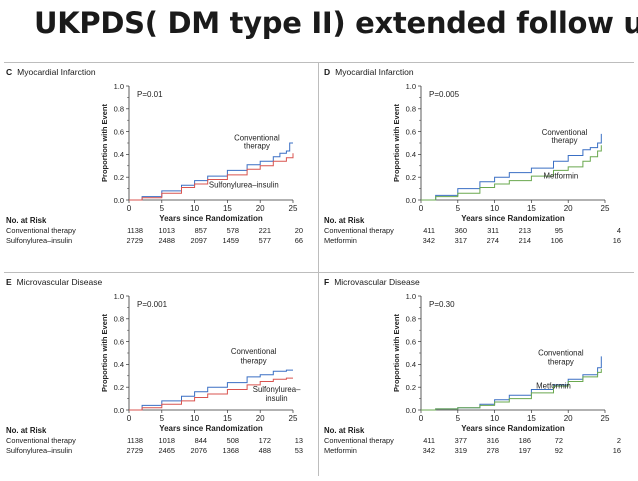  Describe the element at coordinates (232, 440) in the screenshot. I see `risk-value: 508` at that location.